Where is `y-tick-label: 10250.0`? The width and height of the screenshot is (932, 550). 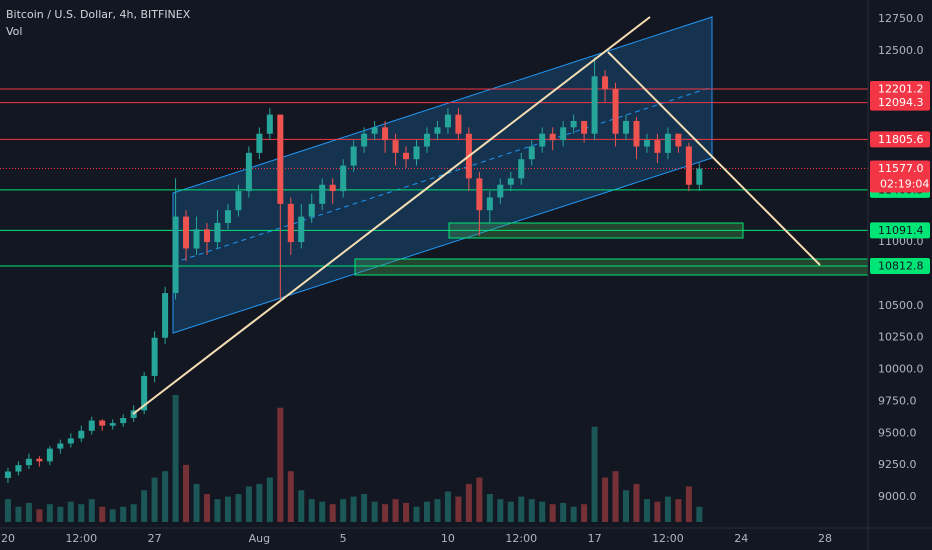 y-tick-label: 10250.0 is located at coordinates (901, 337).